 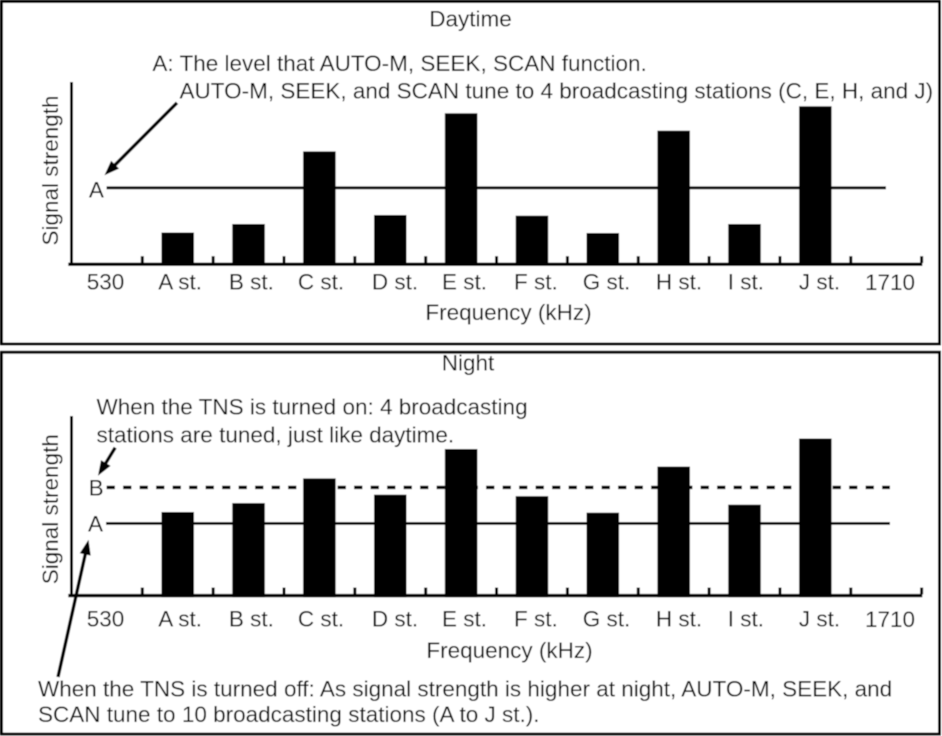 What do you see at coordinates (468, 363) in the screenshot?
I see `svg-text: Night` at bounding box center [468, 363].